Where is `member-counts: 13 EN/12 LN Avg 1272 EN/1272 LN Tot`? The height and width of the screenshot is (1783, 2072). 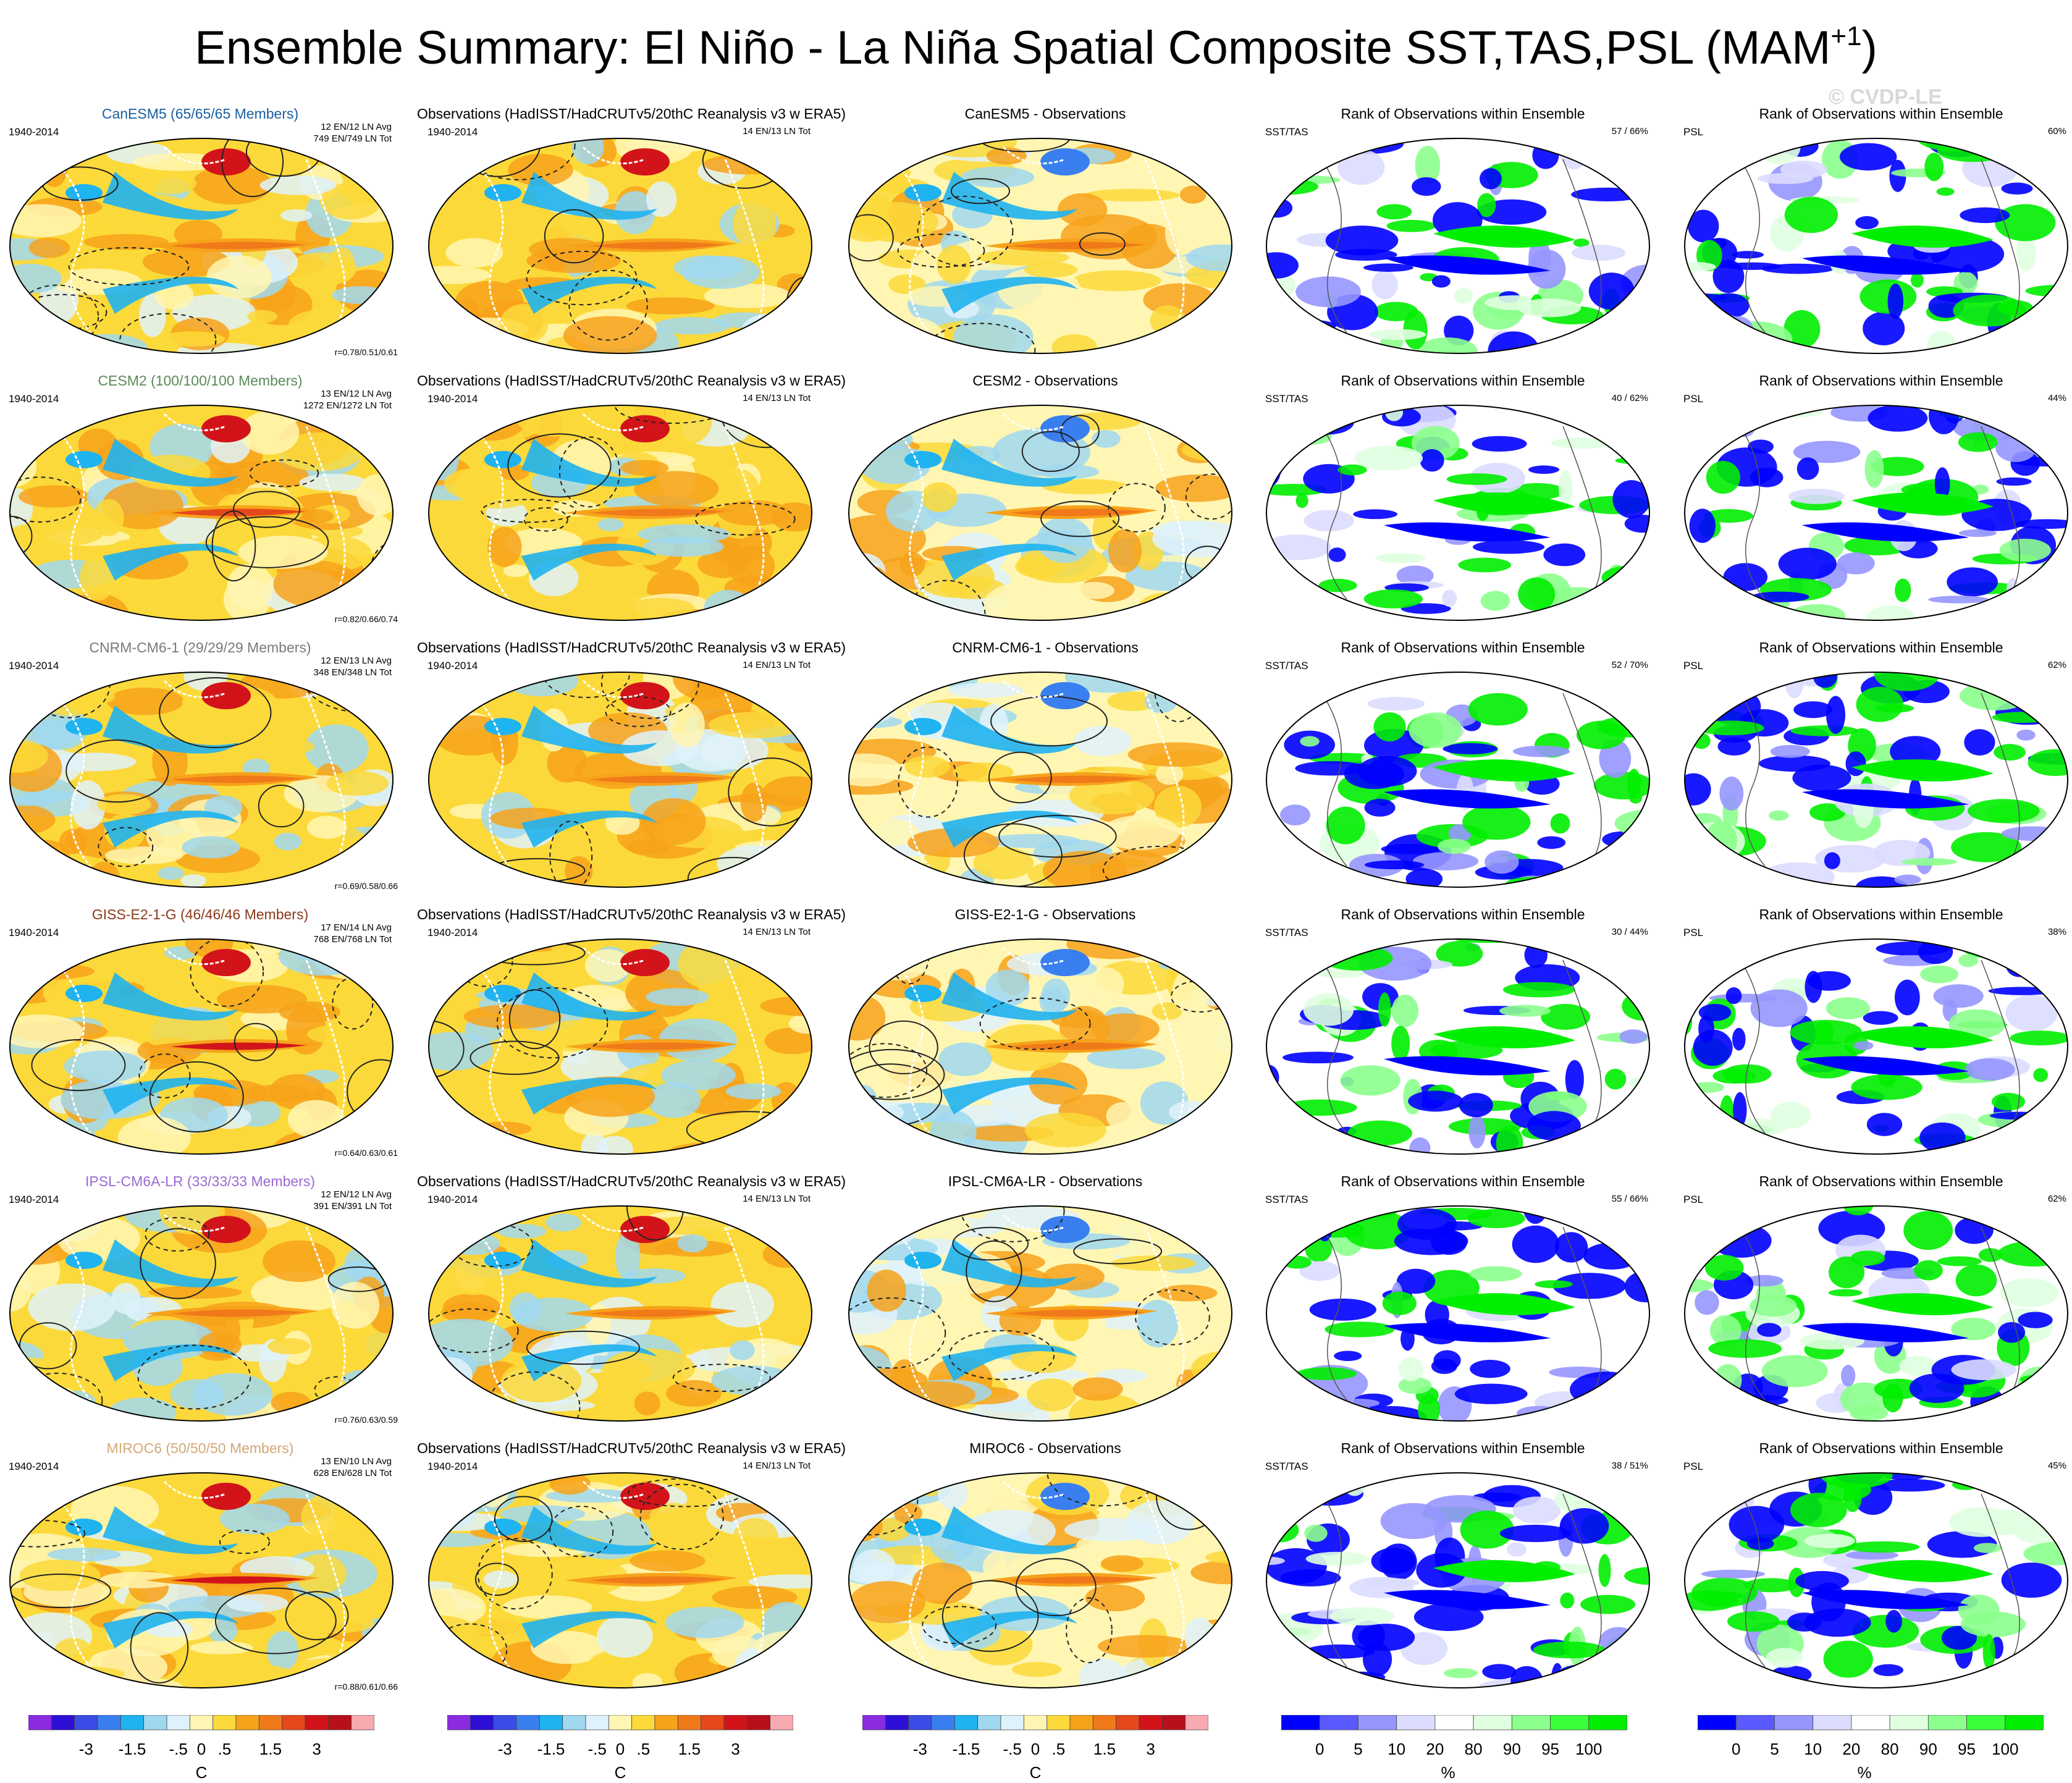
member-counts: 13 EN/12 LN Avg 1272 EN/1272 LN Tot is located at coordinates (347, 399).